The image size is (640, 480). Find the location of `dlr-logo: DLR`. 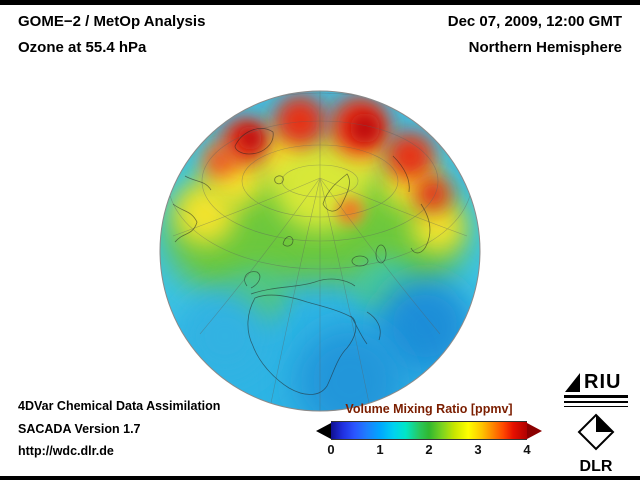

dlr-logo: DLR is located at coordinates (596, 444).